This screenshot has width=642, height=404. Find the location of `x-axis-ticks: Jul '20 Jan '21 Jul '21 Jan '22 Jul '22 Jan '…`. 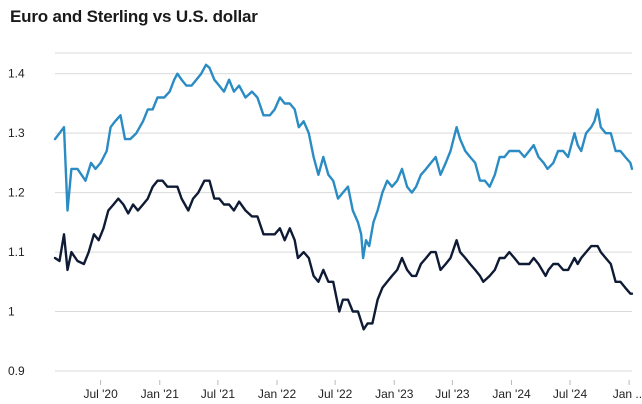

x-axis-ticks: Jul '20 Jan '21 Jul '21 Jan '22 Jul '22 Jan '… is located at coordinates (362, 390).